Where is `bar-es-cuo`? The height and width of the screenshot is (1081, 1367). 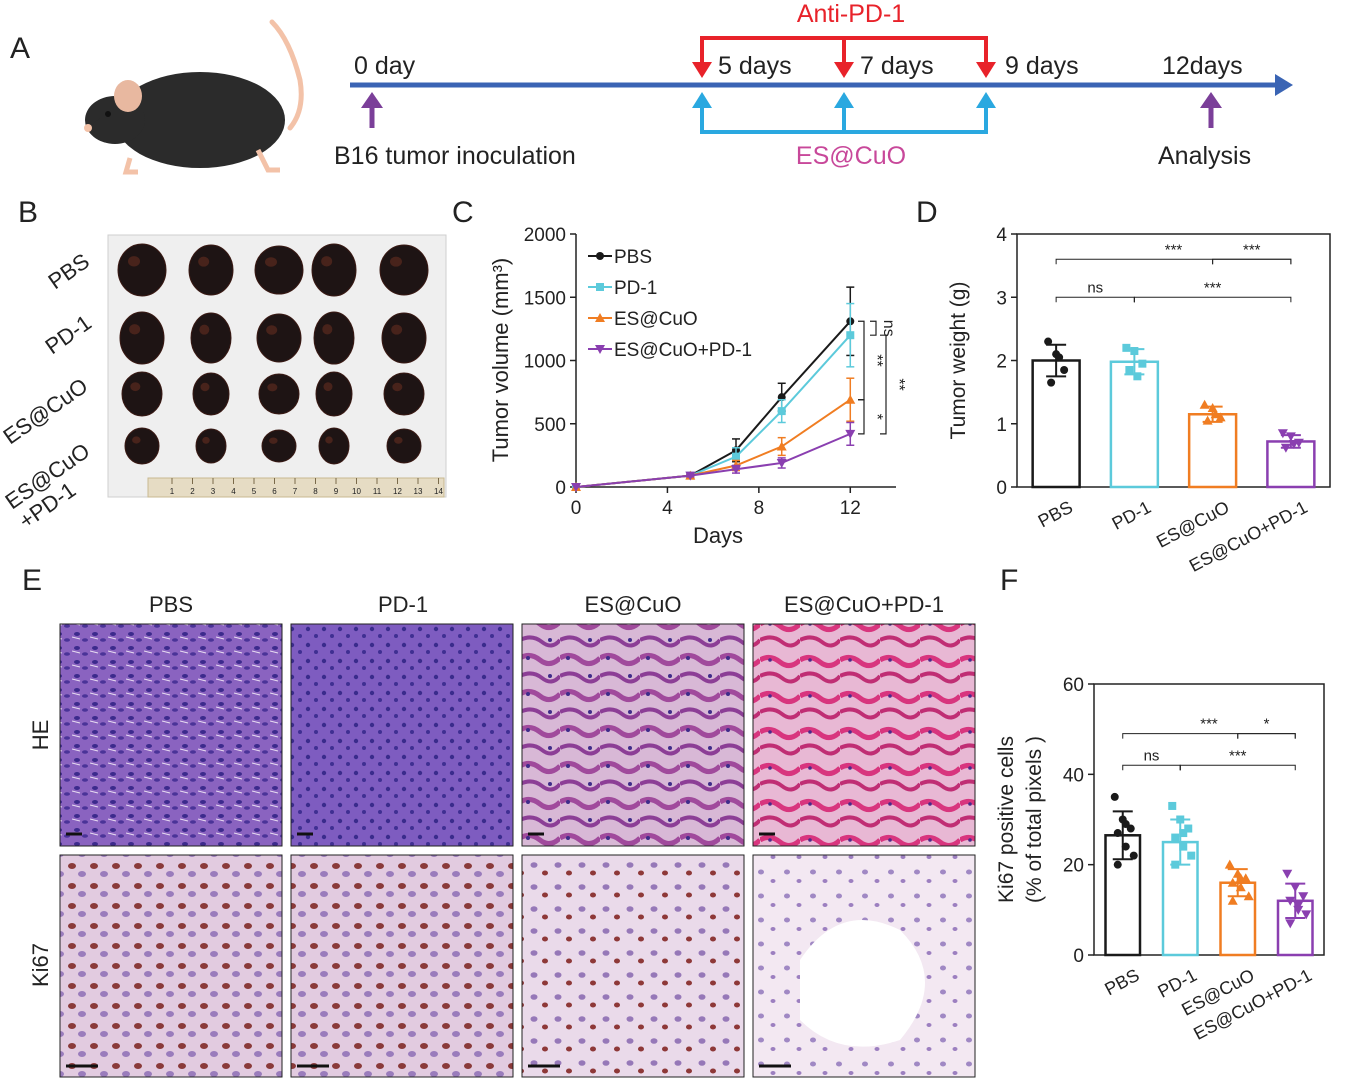
bar-es-cuo is located at coordinates (1238, 908).